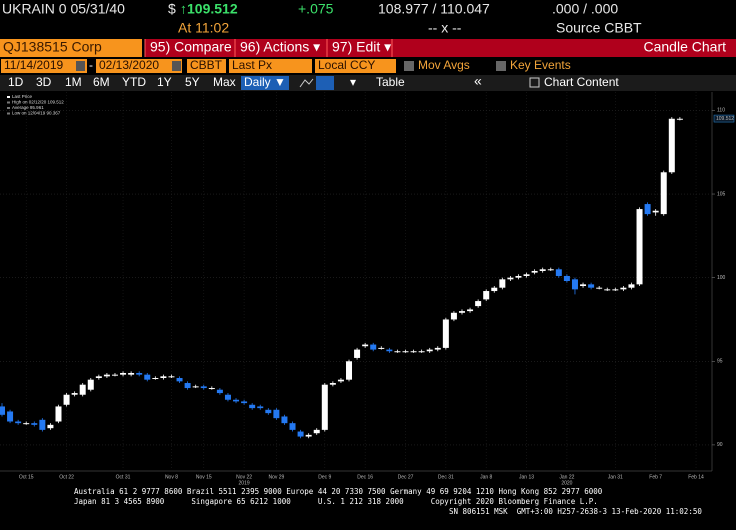 Image resolution: width=736 pixels, height=530 pixels. I want to click on y-tick-label: 105, so click(721, 194).